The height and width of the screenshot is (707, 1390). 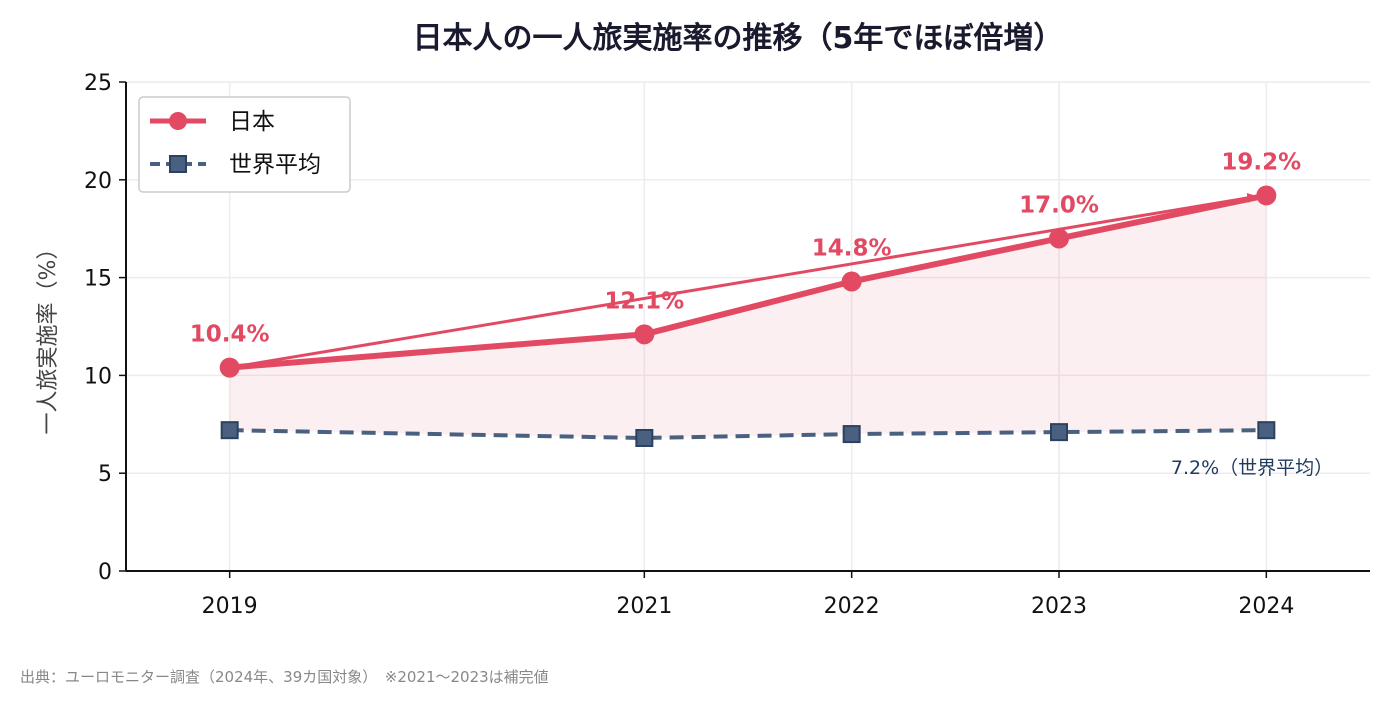 I want to click on y-axis-label: 一人旅実施率（%）, so click(x=48, y=336).